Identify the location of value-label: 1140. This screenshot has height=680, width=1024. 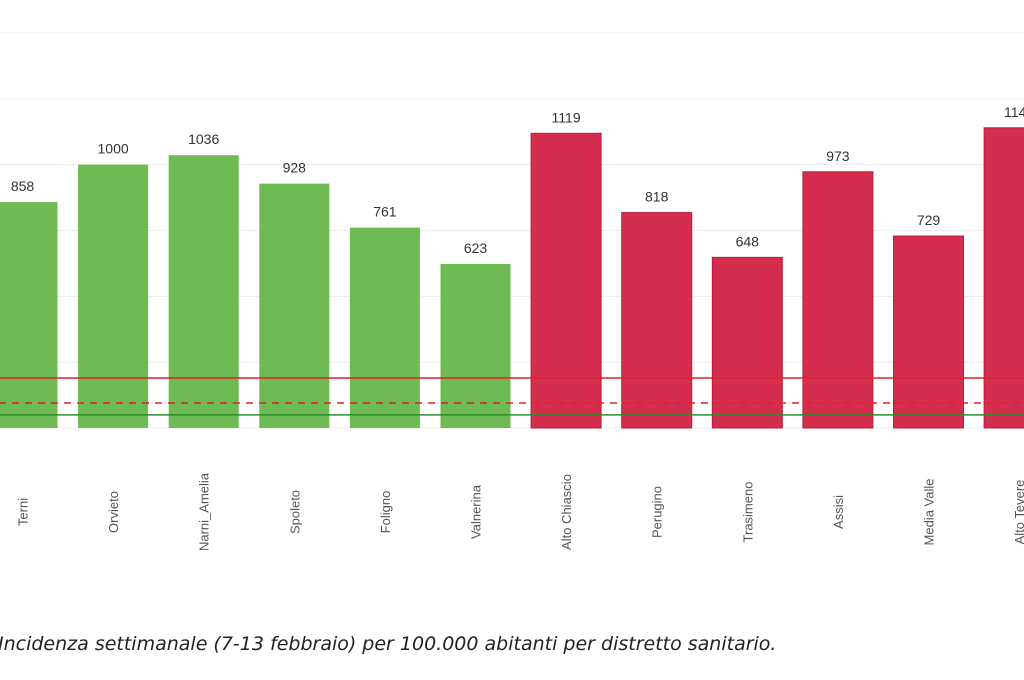
(1014, 112).